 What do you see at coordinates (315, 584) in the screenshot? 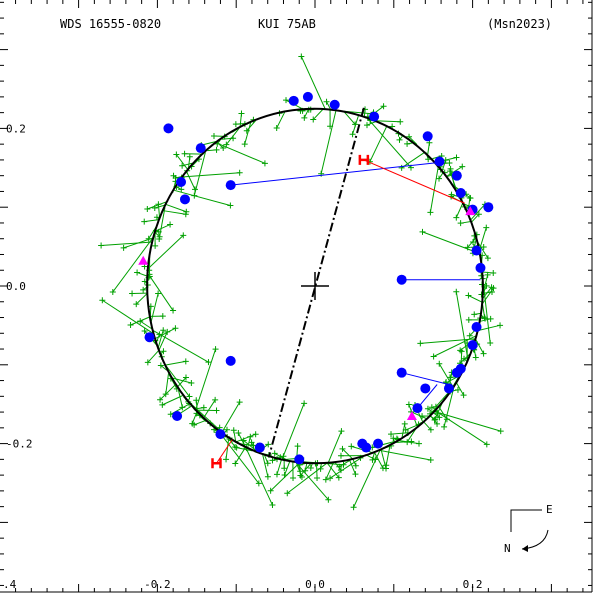
I see `x-tick-label: 0.0` at bounding box center [315, 584].